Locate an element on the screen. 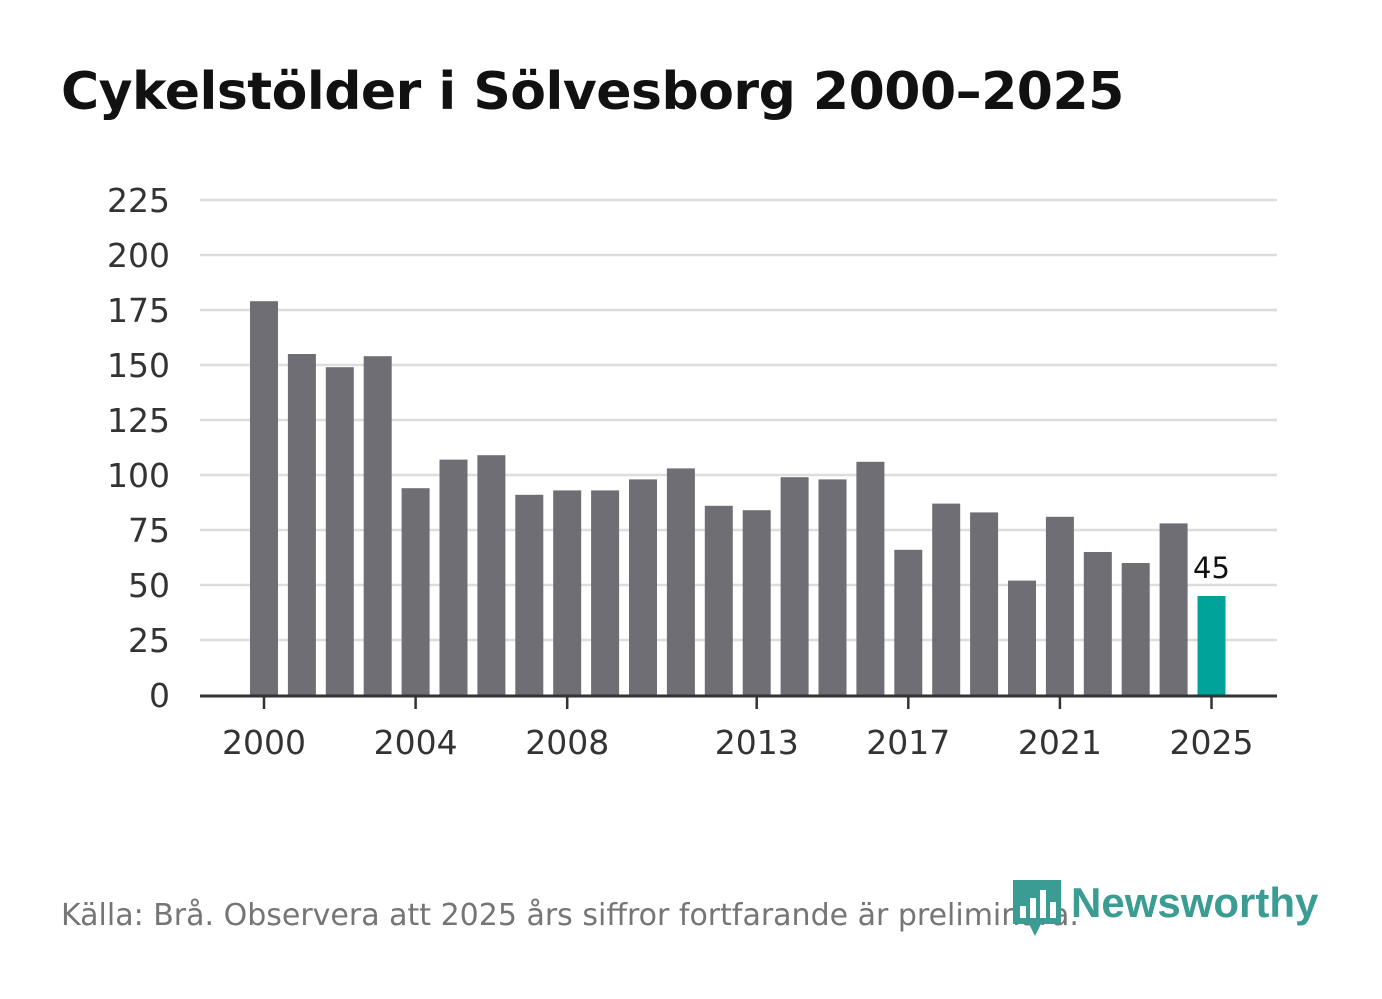 The width and height of the screenshot is (1382, 999). bar-2003 is located at coordinates (377, 525).